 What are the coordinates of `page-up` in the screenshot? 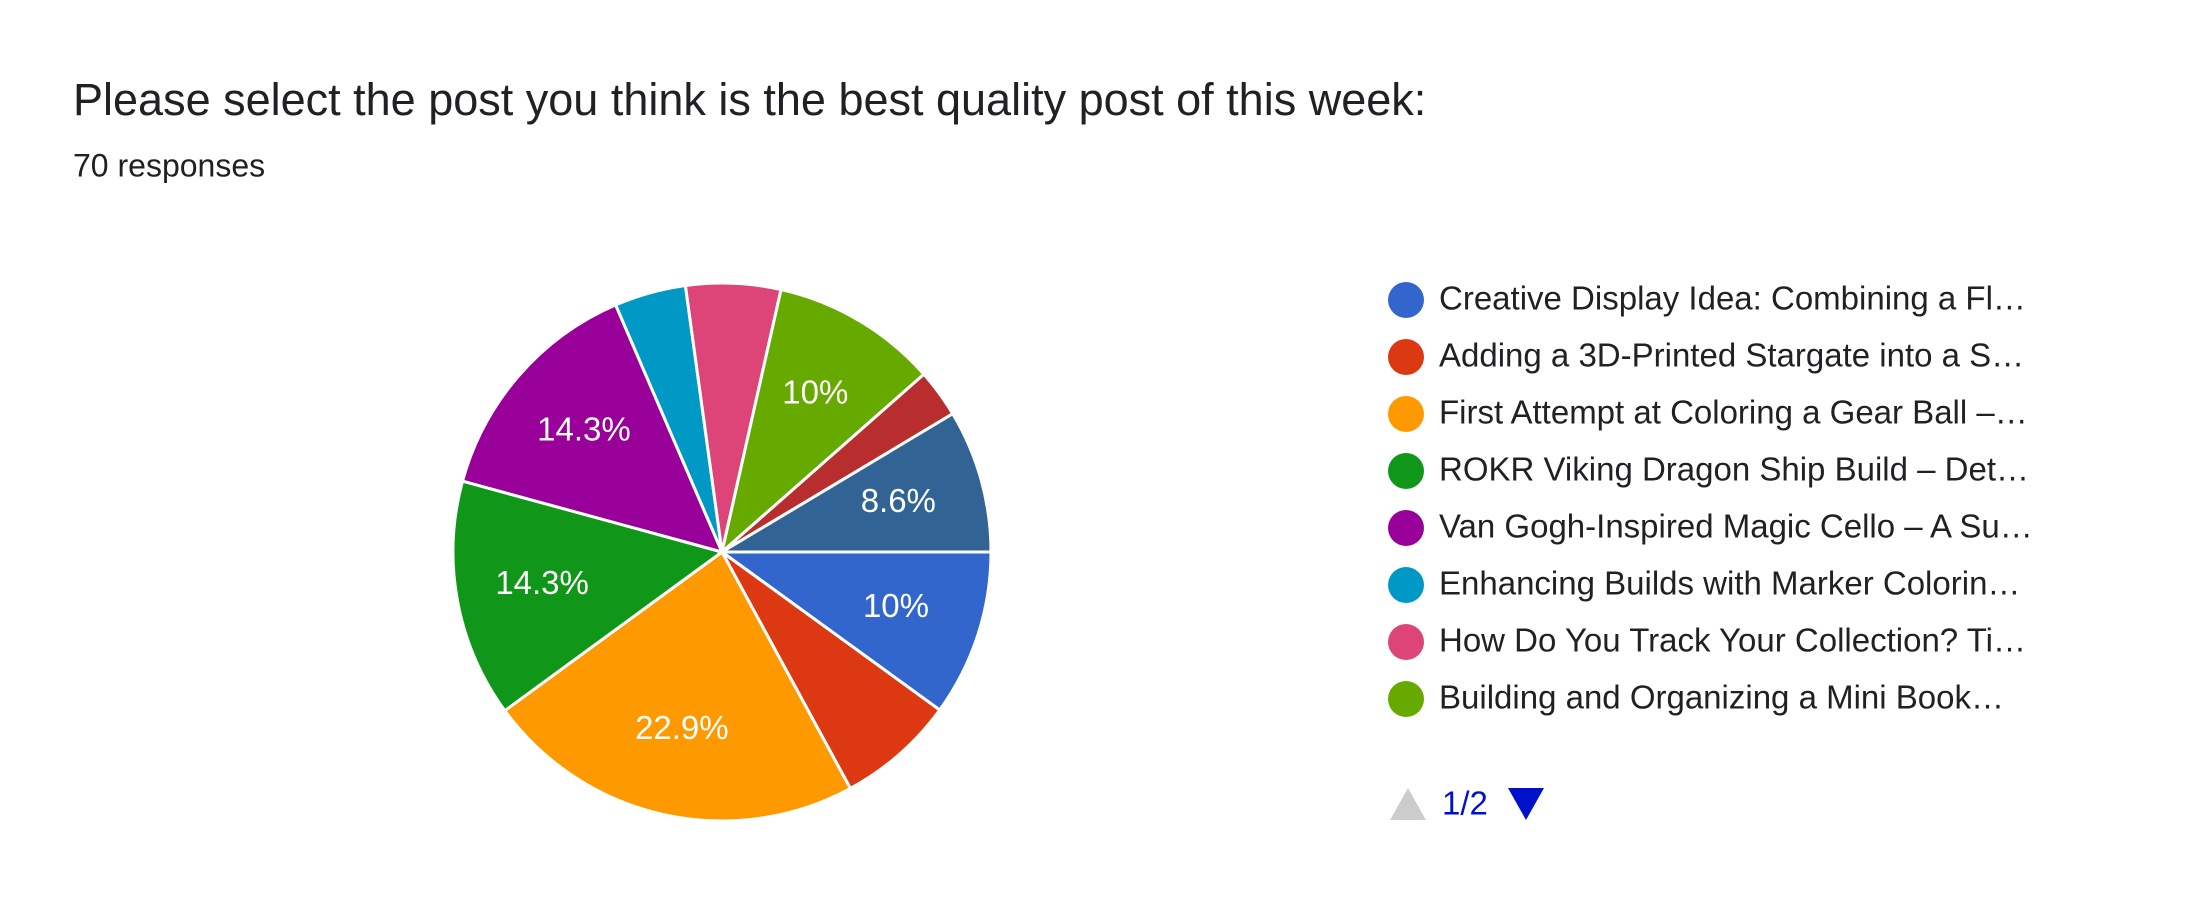 It's located at (1408, 804).